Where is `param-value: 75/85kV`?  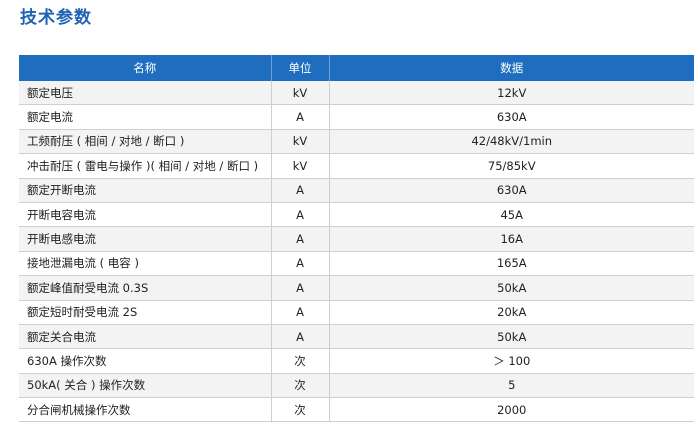 param-value: 75/85kV is located at coordinates (511, 166).